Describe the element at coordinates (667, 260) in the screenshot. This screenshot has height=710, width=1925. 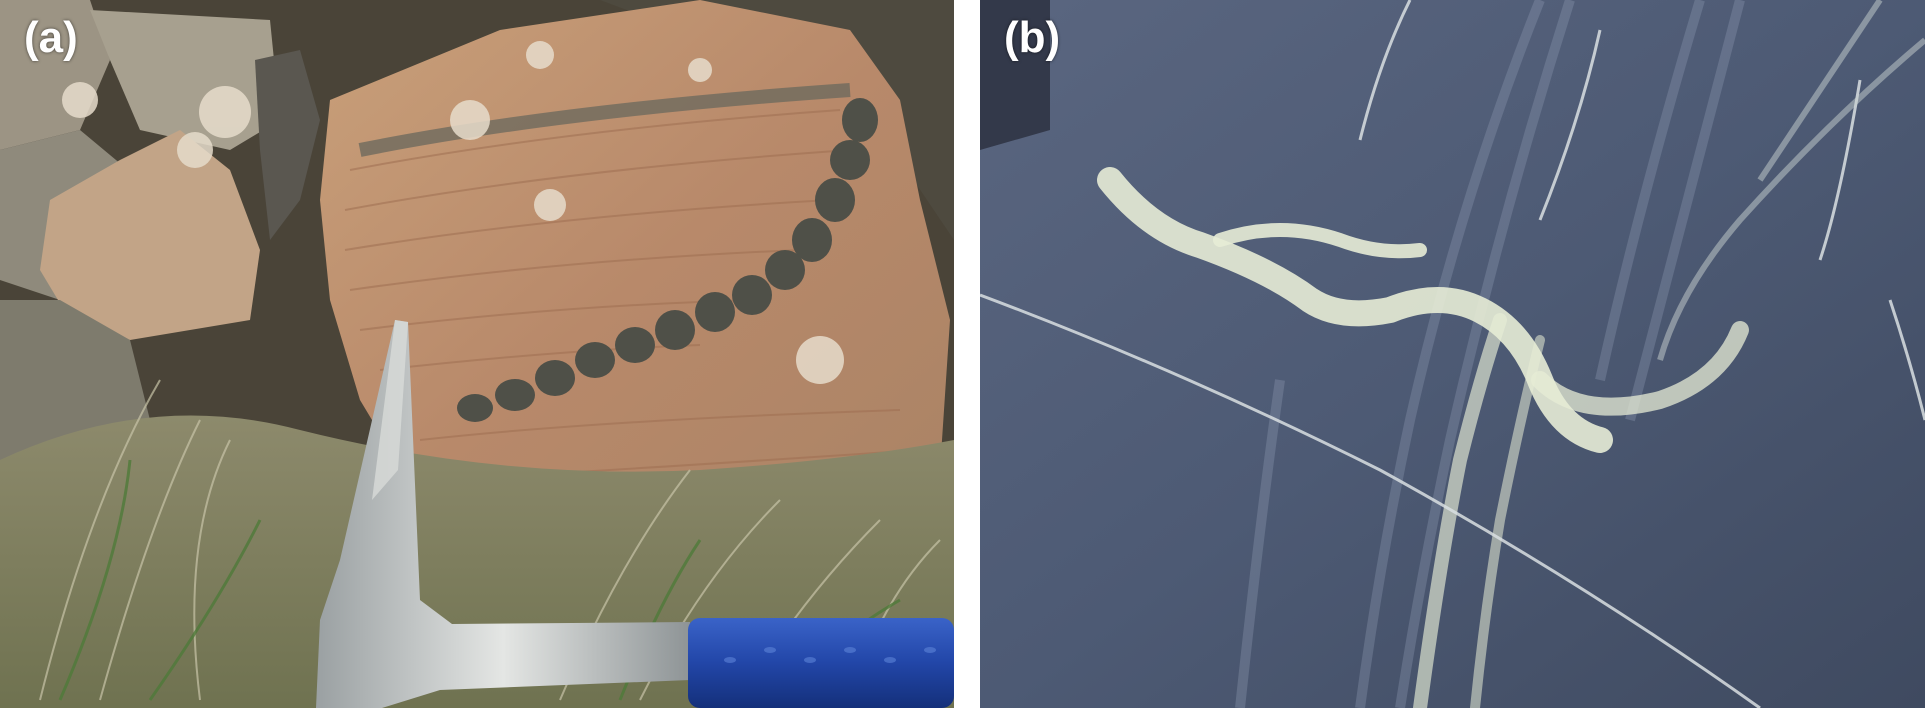
I see `concretion-chain` at that location.